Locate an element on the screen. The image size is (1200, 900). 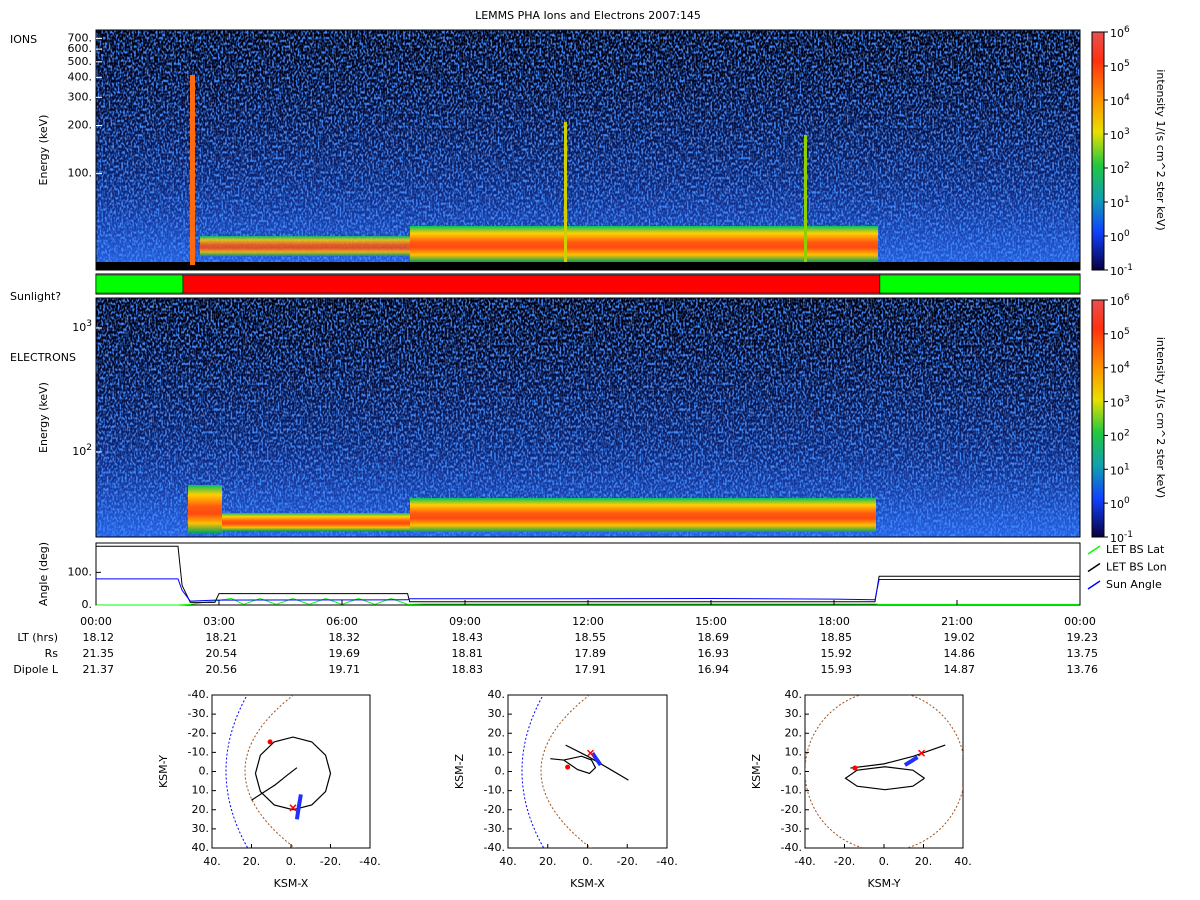
tick-exponent: 6 is located at coordinates (1127, 30).